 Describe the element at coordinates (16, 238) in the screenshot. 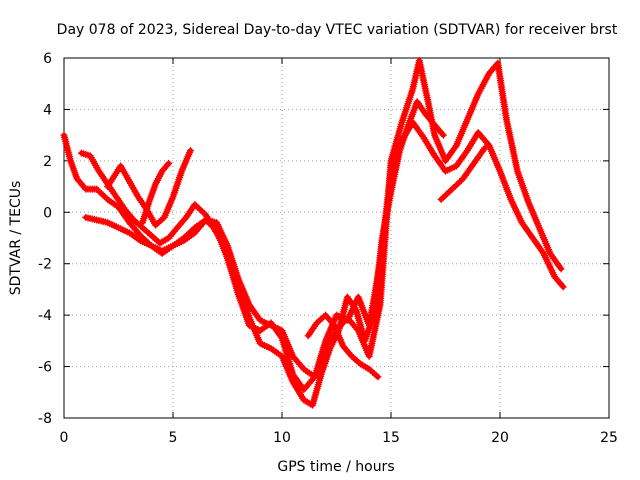

I see `y-axis-label: SDTVAR / TECUs` at that location.